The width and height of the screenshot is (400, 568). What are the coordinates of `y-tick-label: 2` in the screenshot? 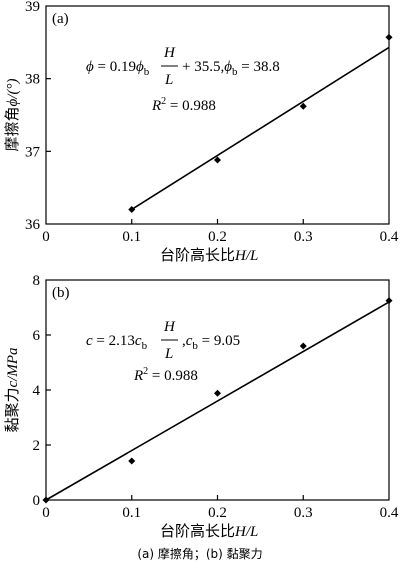 It's located at (37, 446).